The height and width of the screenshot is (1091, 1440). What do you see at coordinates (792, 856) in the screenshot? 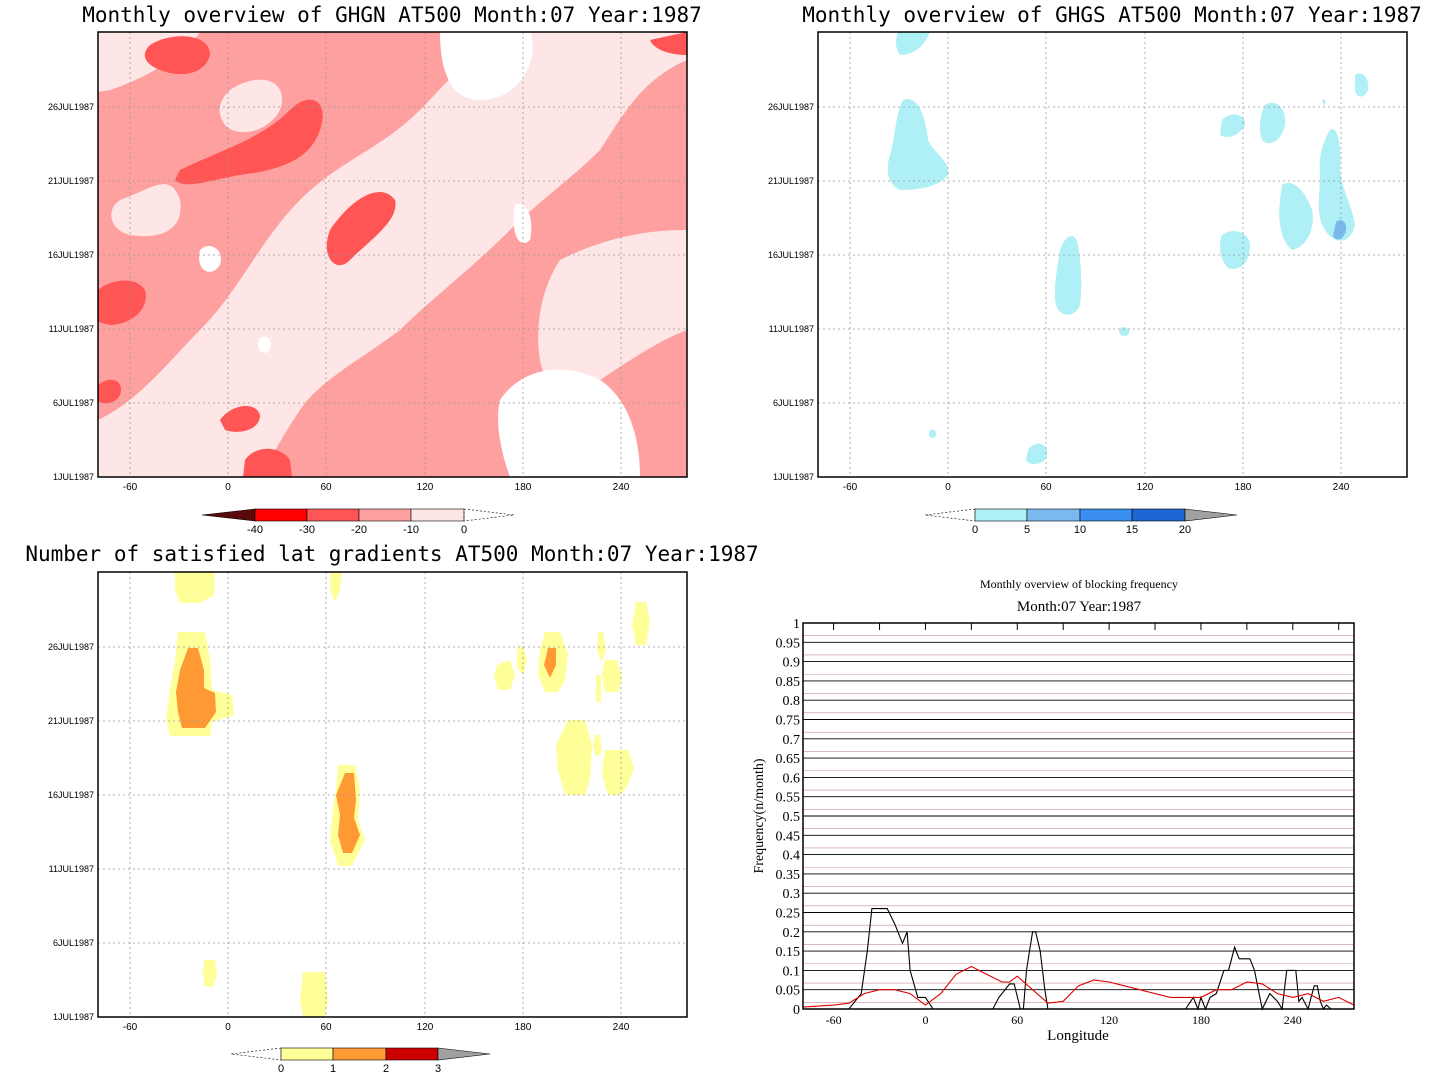
I see `y-tick: 0.4` at bounding box center [792, 856].